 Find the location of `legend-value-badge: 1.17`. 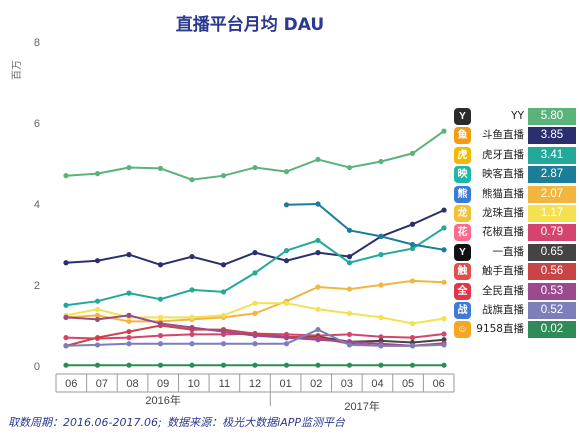

legend-value-badge: 1.17 is located at coordinates (552, 213).